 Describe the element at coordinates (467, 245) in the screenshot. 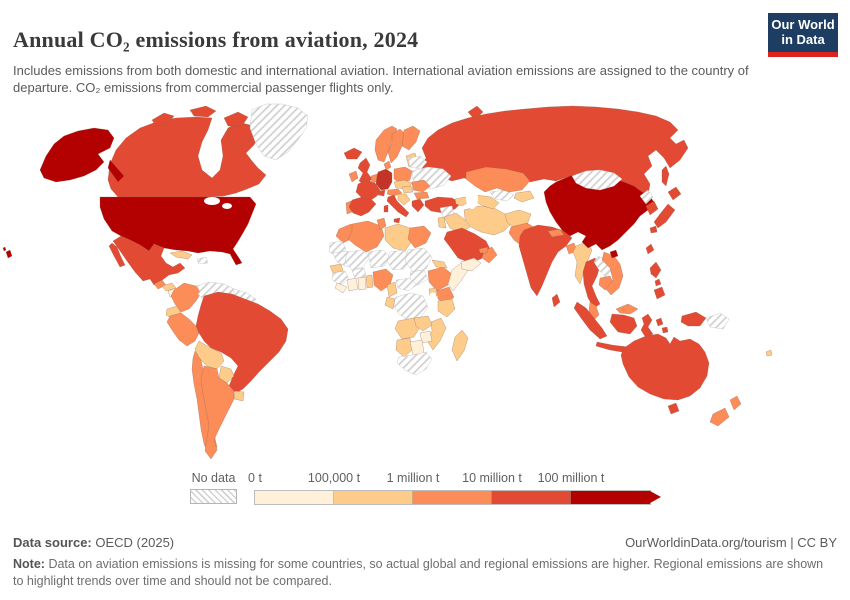

I see `country-saudi-arabia` at that location.